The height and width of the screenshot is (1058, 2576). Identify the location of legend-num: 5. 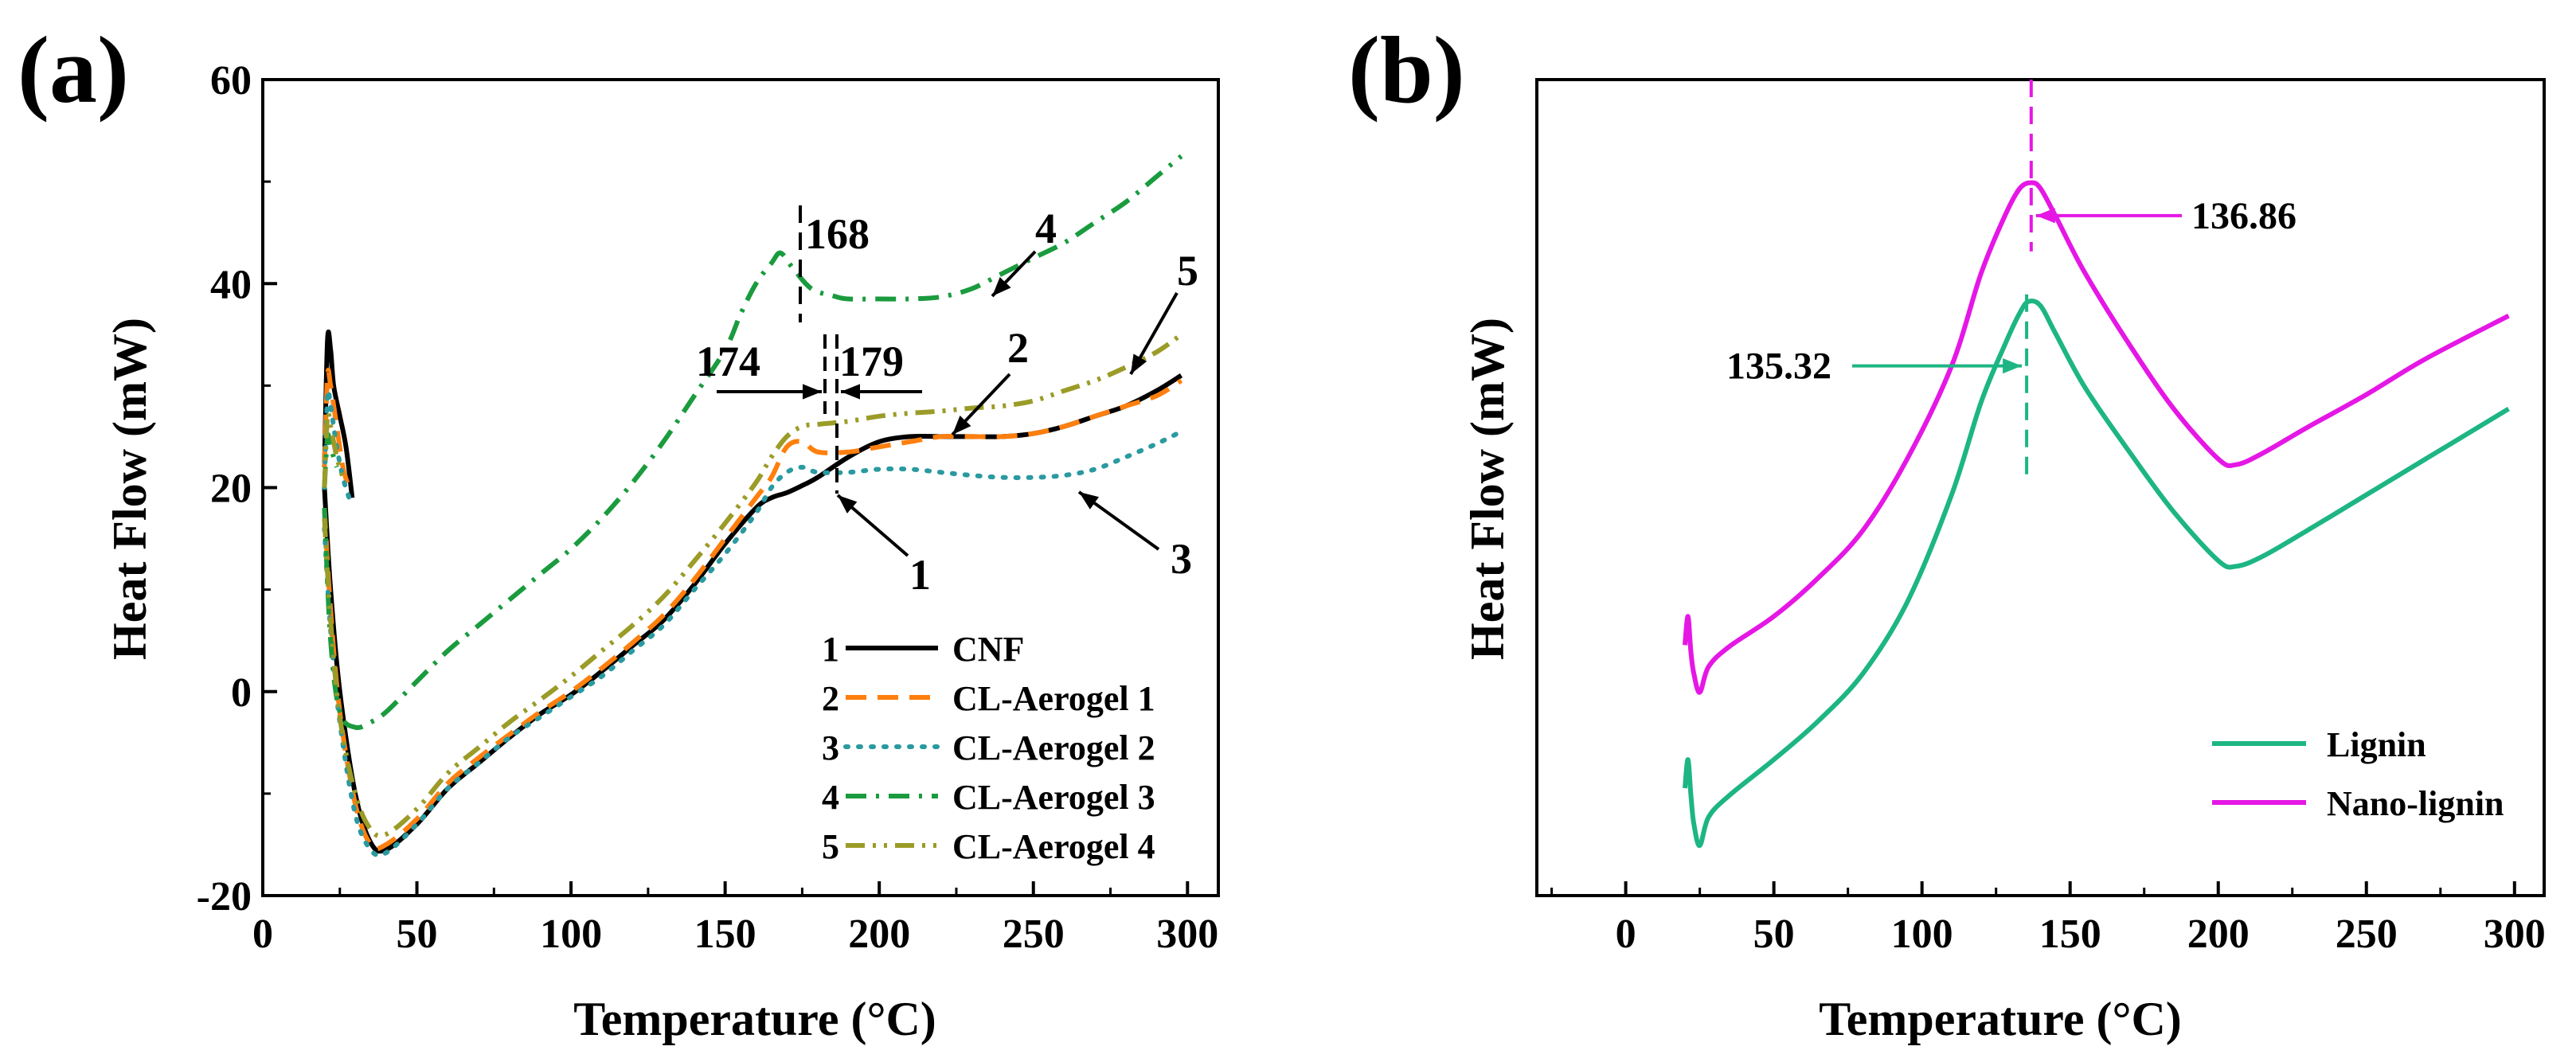
(830, 846).